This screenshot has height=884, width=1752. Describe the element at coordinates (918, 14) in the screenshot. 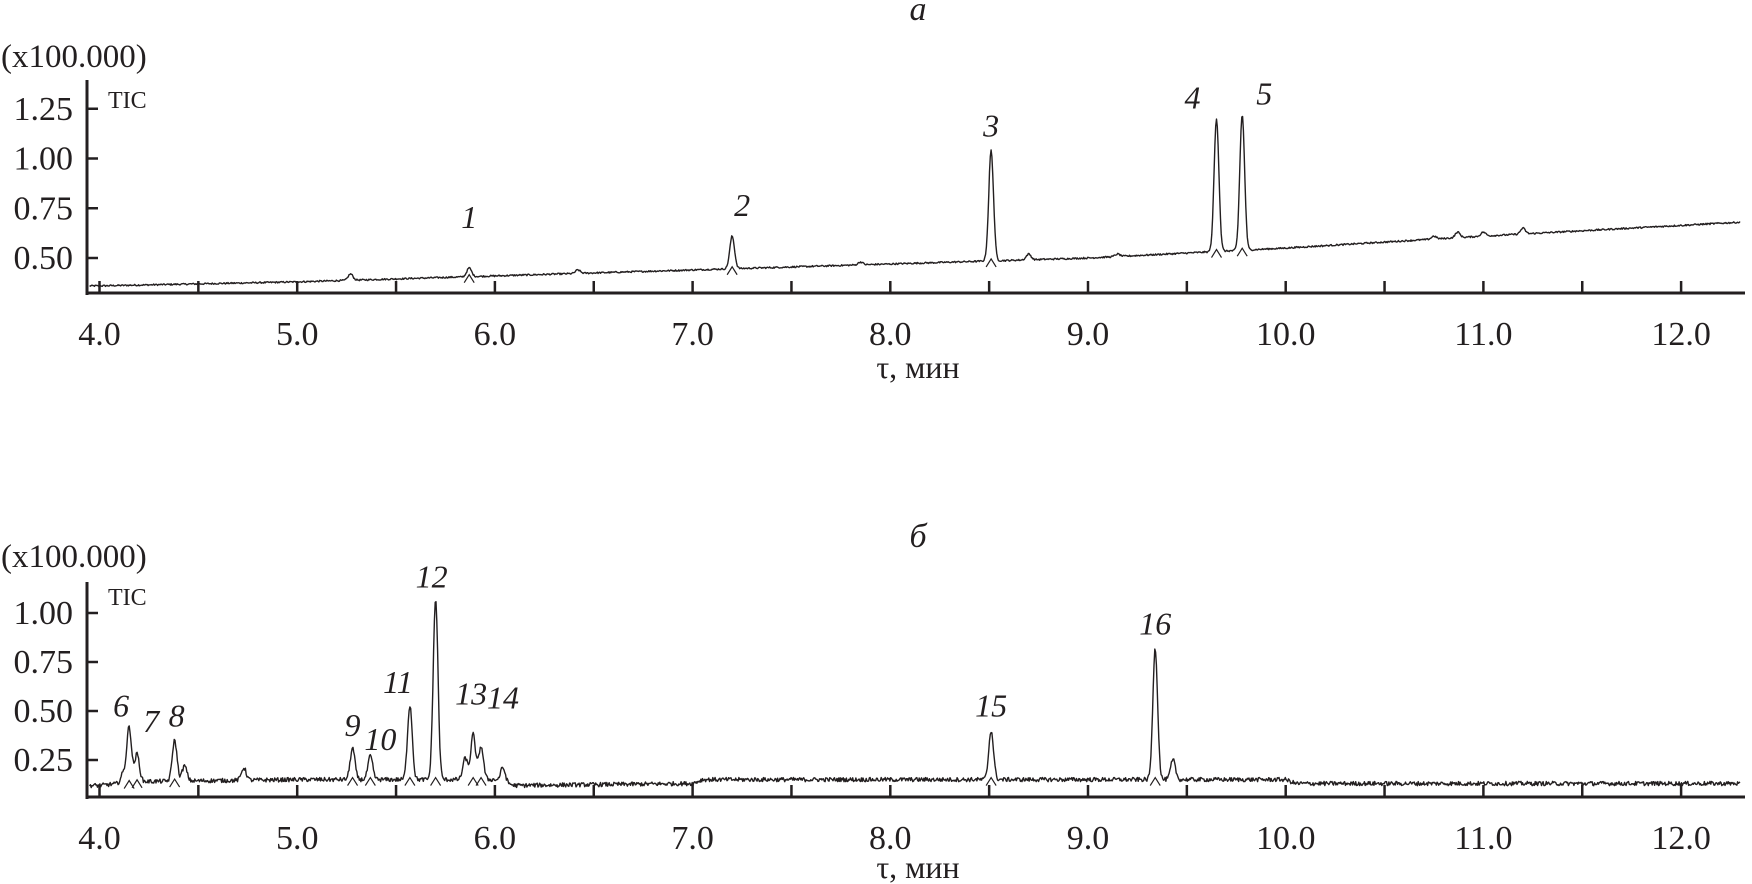

I see `panel-label: а` at that location.